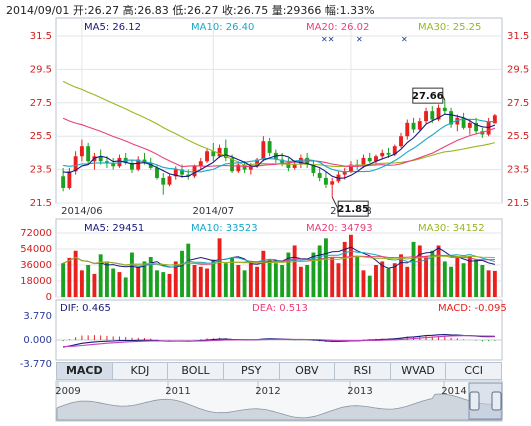  I want to click on volume-bars, so click(279, 265).